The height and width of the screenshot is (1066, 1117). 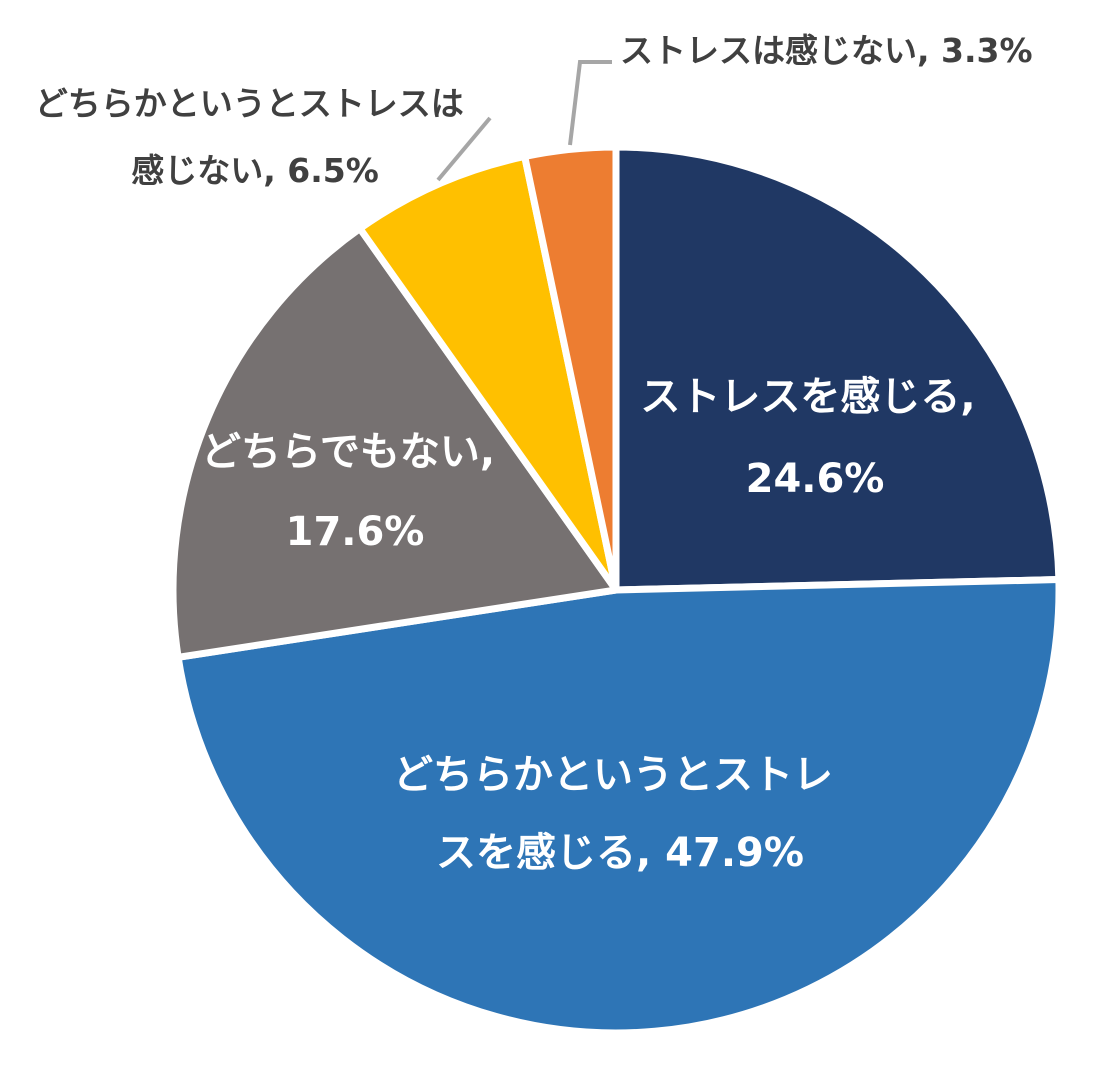 What do you see at coordinates (590, 103) in the screenshot?
I see `leader-line-no-stress` at bounding box center [590, 103].